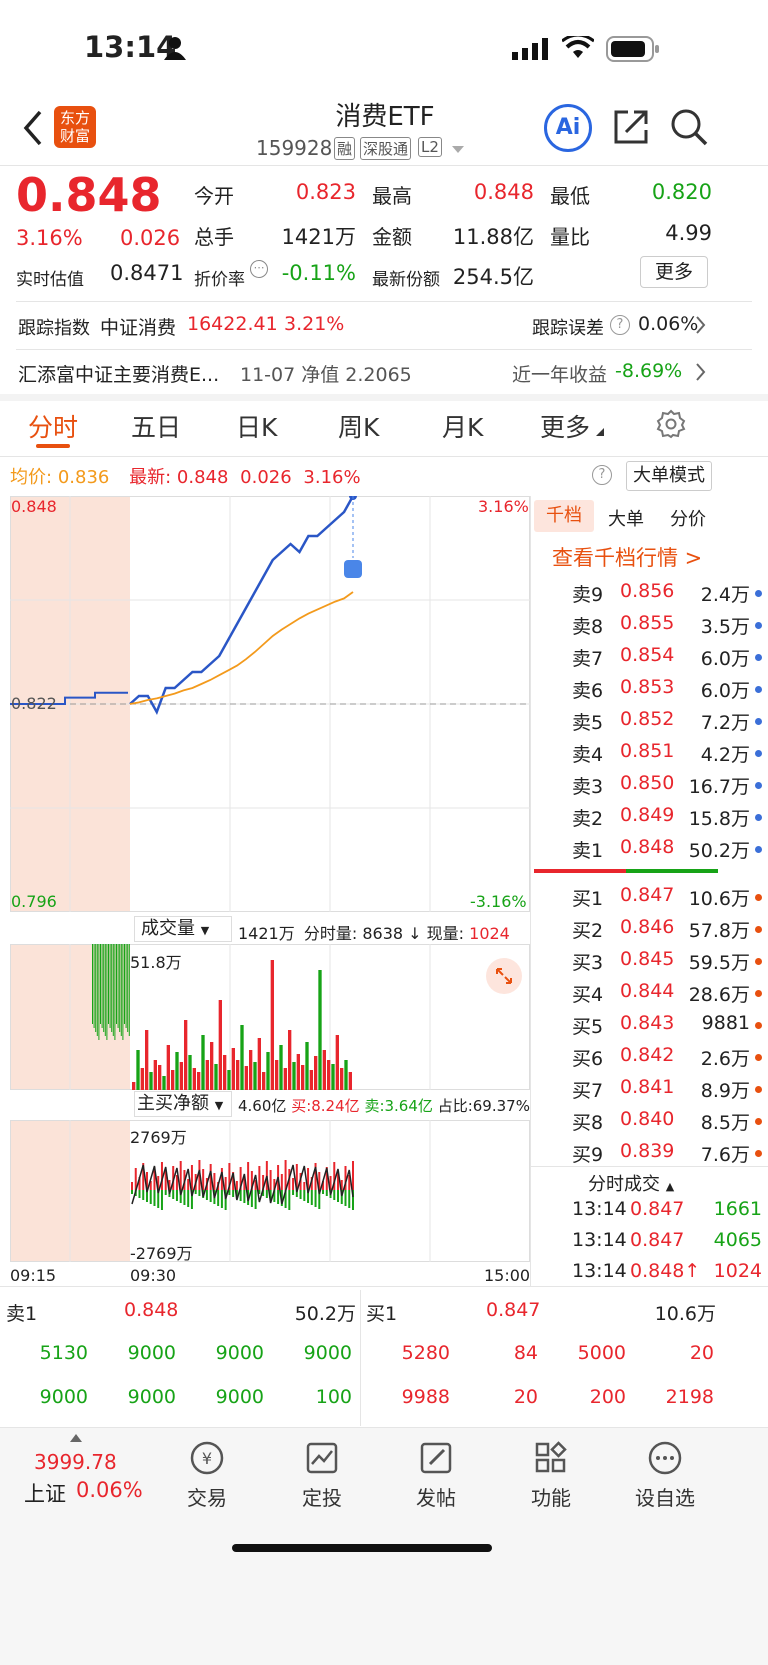  What do you see at coordinates (668, 723) in the screenshot?
I see `ask-row: 卖5 0.852 7.2万` at bounding box center [668, 723].